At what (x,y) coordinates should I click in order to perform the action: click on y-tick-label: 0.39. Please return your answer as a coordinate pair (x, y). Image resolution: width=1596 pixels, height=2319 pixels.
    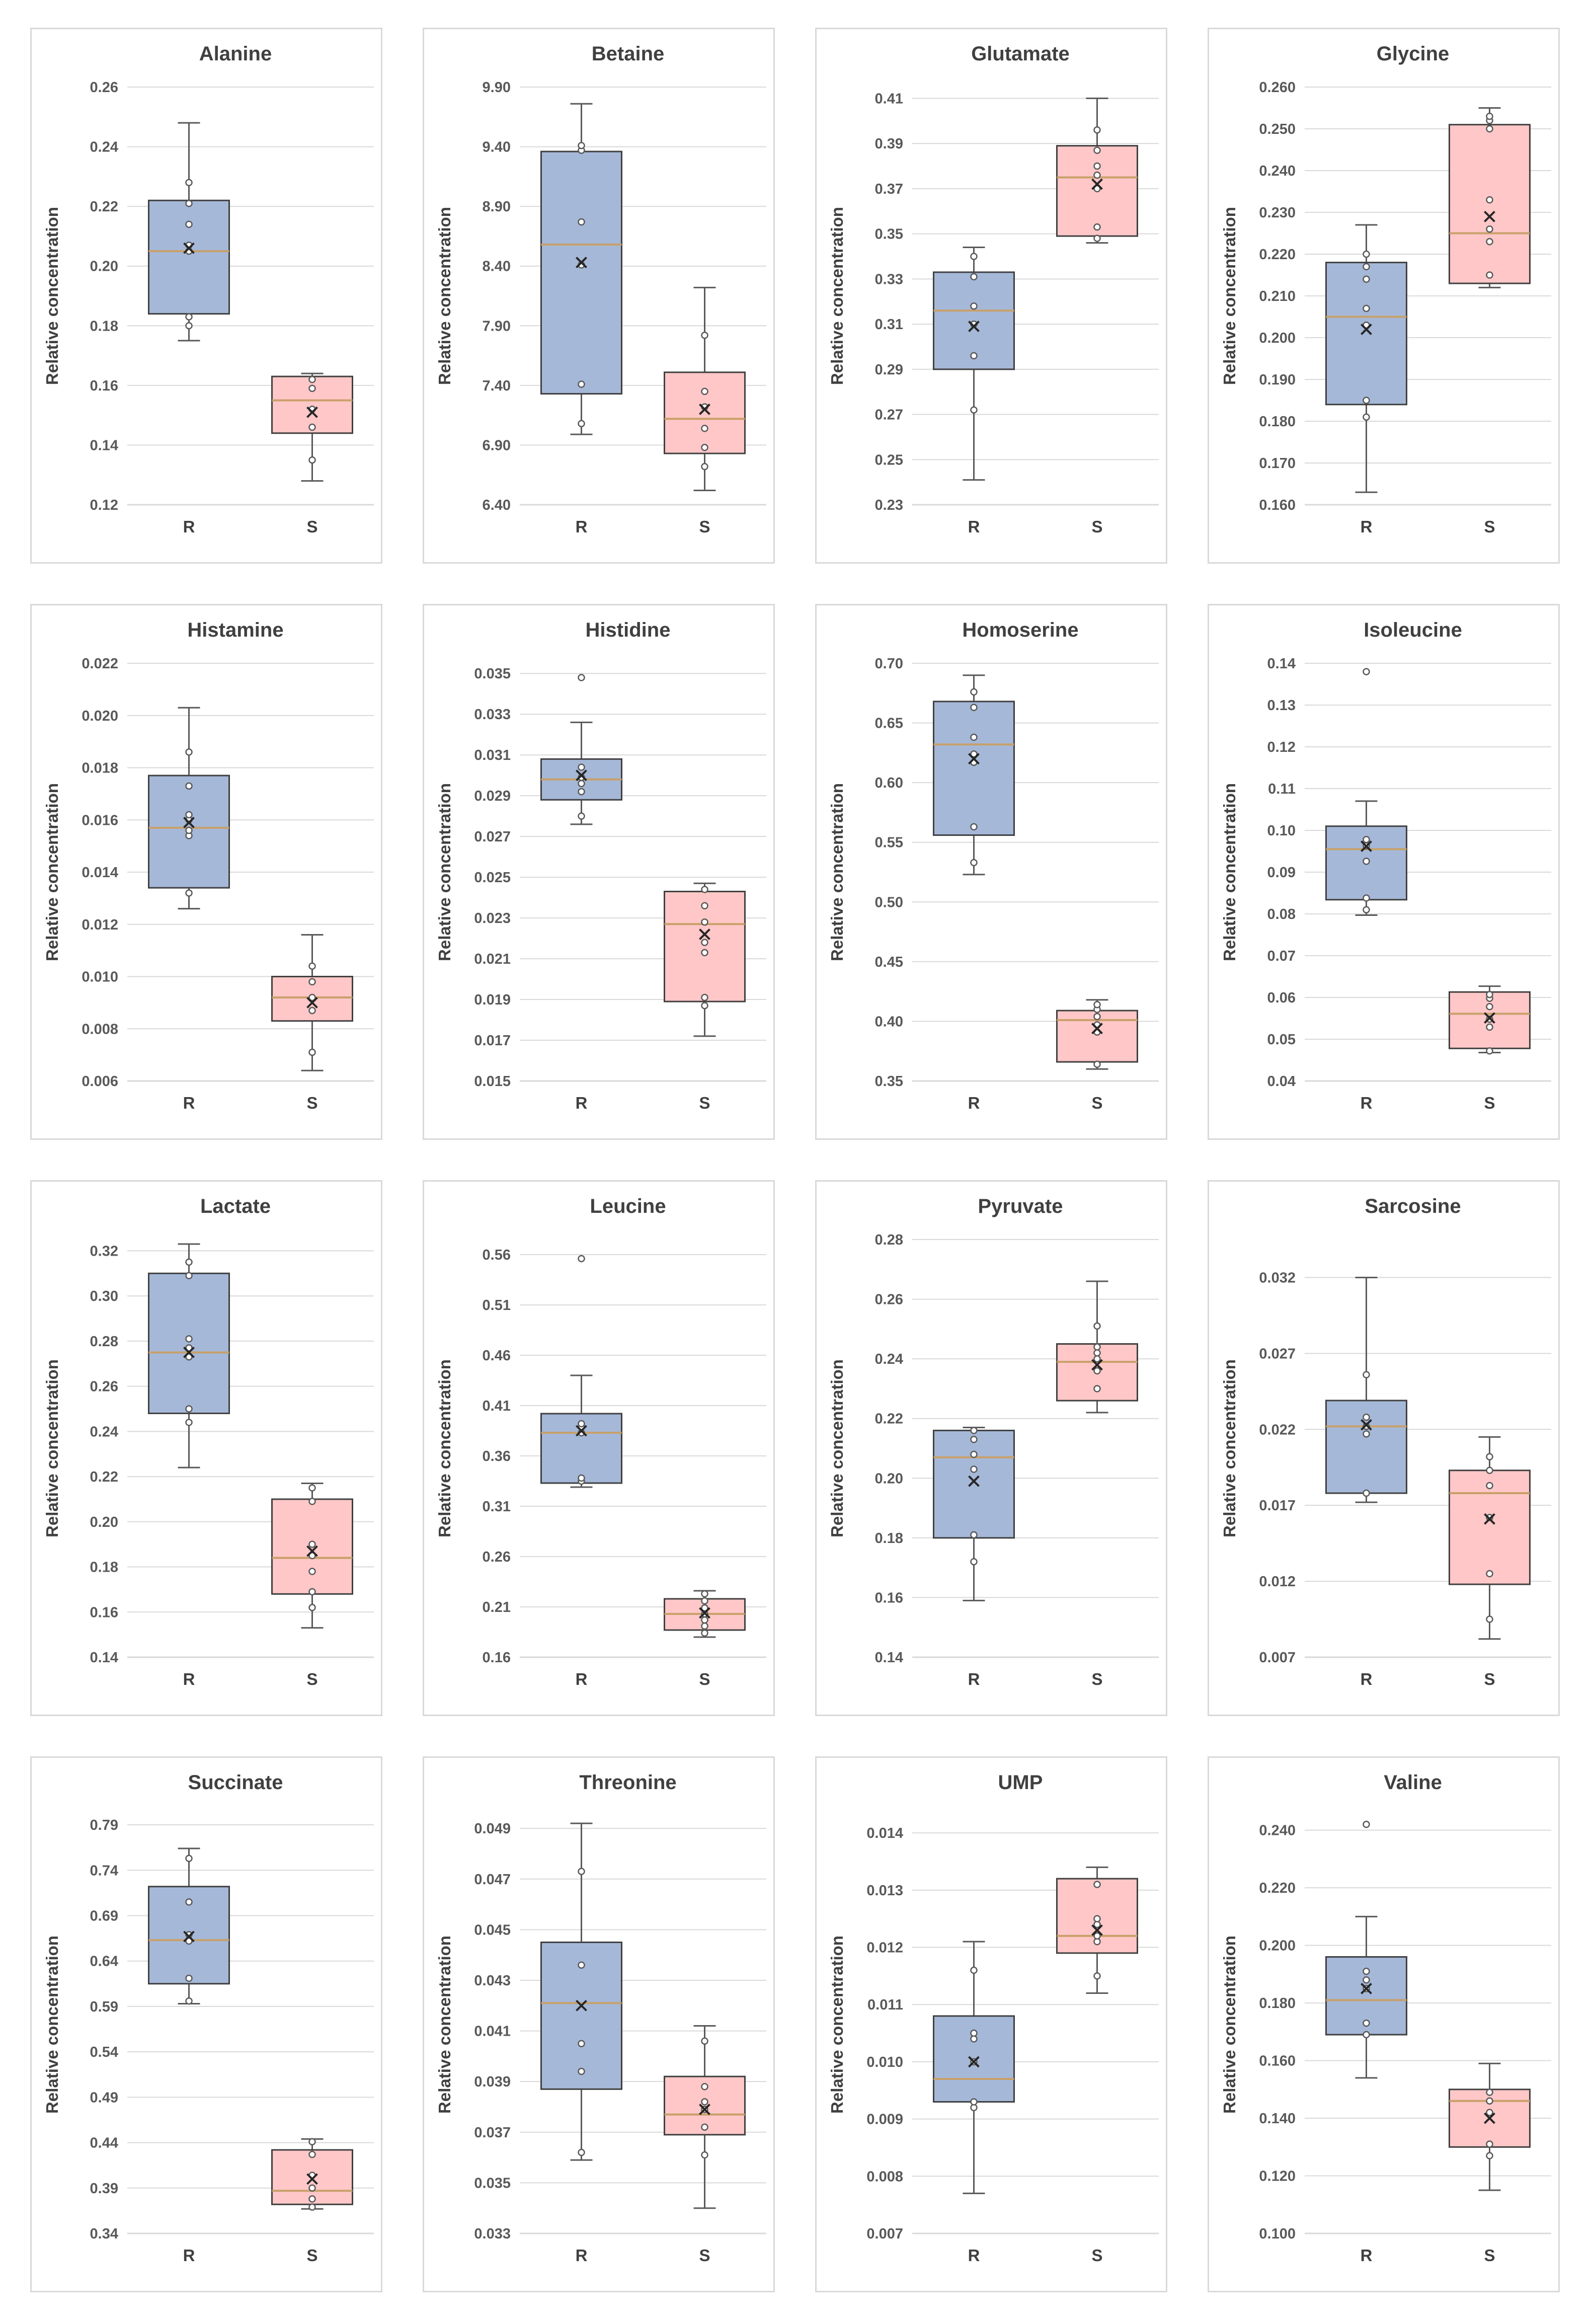
    Looking at the image, I should click on (889, 144).